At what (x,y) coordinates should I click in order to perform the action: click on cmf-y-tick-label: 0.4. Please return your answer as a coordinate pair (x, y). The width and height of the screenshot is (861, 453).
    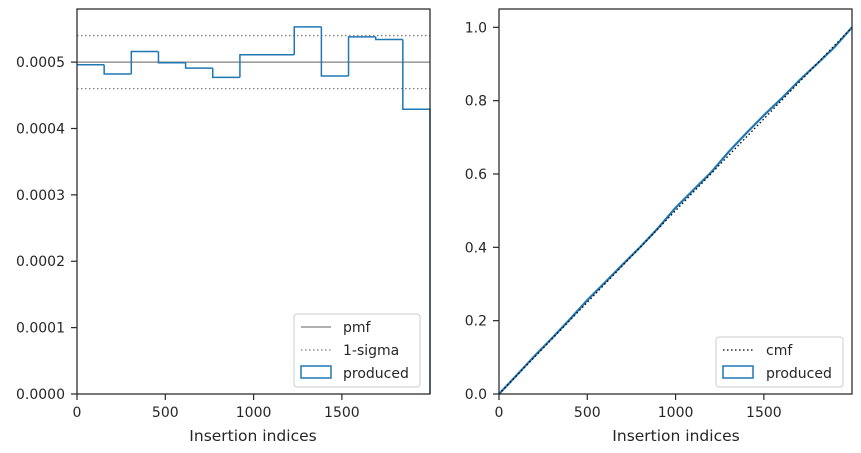
    Looking at the image, I should click on (476, 248).